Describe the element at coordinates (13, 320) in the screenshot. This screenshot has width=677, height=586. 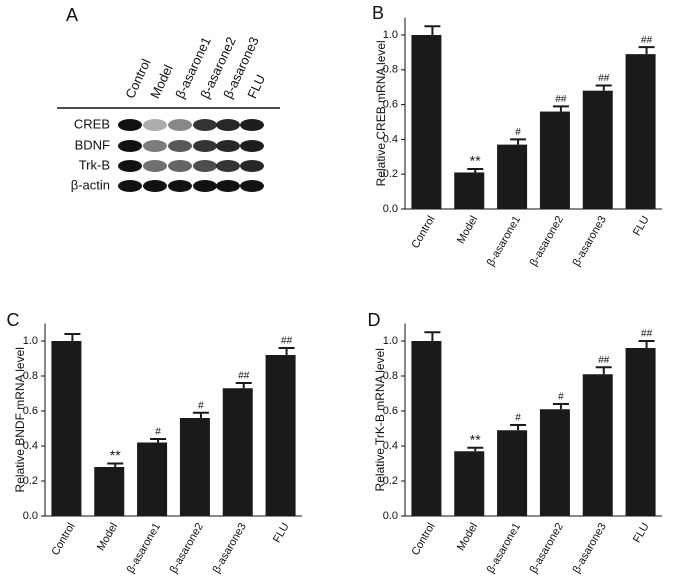
I see `panel-label: C` at that location.